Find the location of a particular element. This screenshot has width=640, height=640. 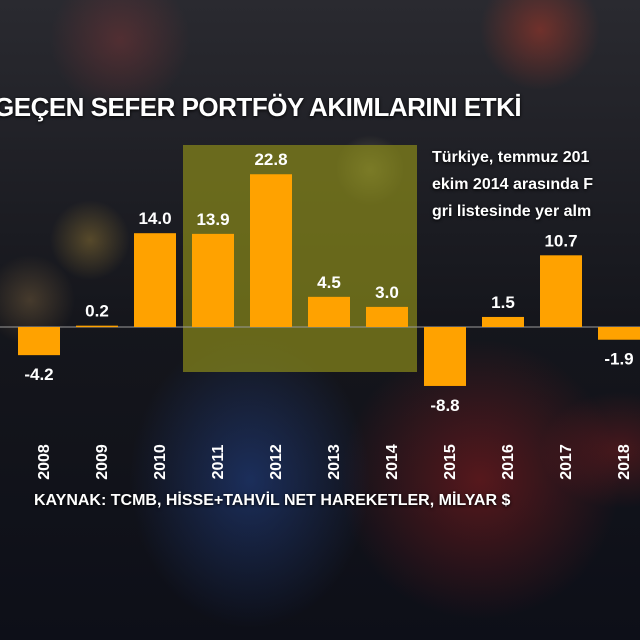

x-tick-2013: 2013 is located at coordinates (334, 462).